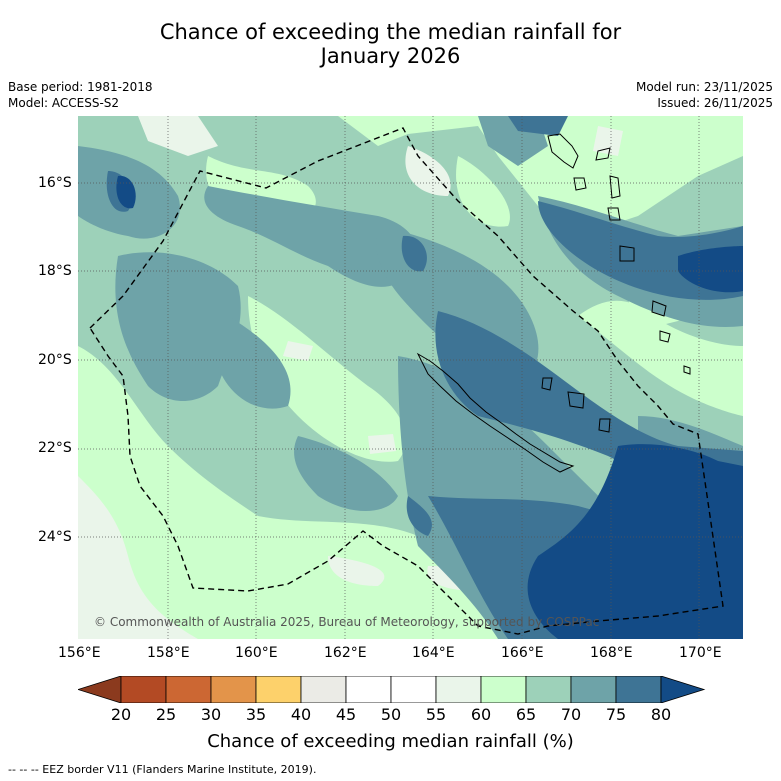 The height and width of the screenshot is (781, 781). Describe the element at coordinates (619, 254) in the screenshot. I see `vanuatu-islands-outline` at that location.